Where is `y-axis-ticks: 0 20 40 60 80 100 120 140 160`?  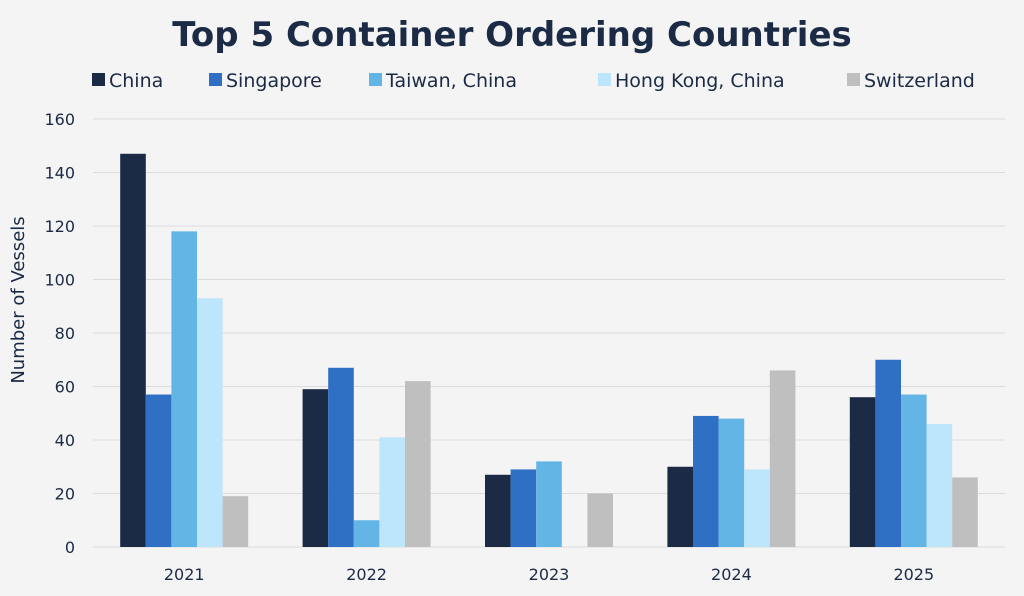
y-axis-ticks: 0 20 40 60 80 100 120 140 160 is located at coordinates (59, 333).